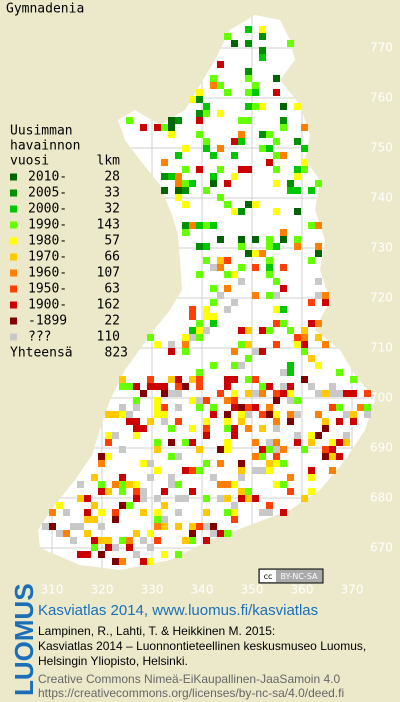  I want to click on legend-total-label: Yhteensä, so click(41, 353).